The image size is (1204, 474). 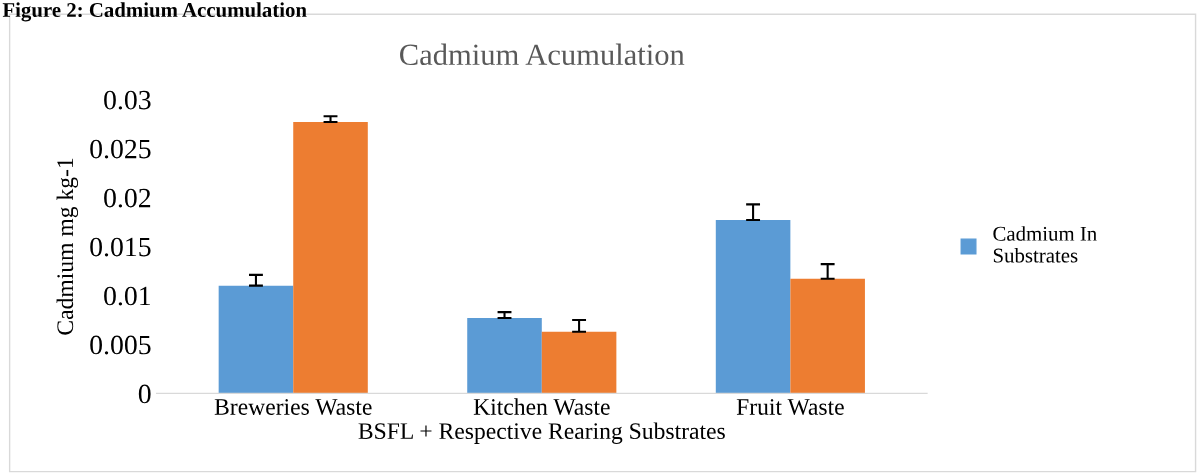 What do you see at coordinates (120, 149) in the screenshot?
I see `y-tick-label: 0.025` at bounding box center [120, 149].